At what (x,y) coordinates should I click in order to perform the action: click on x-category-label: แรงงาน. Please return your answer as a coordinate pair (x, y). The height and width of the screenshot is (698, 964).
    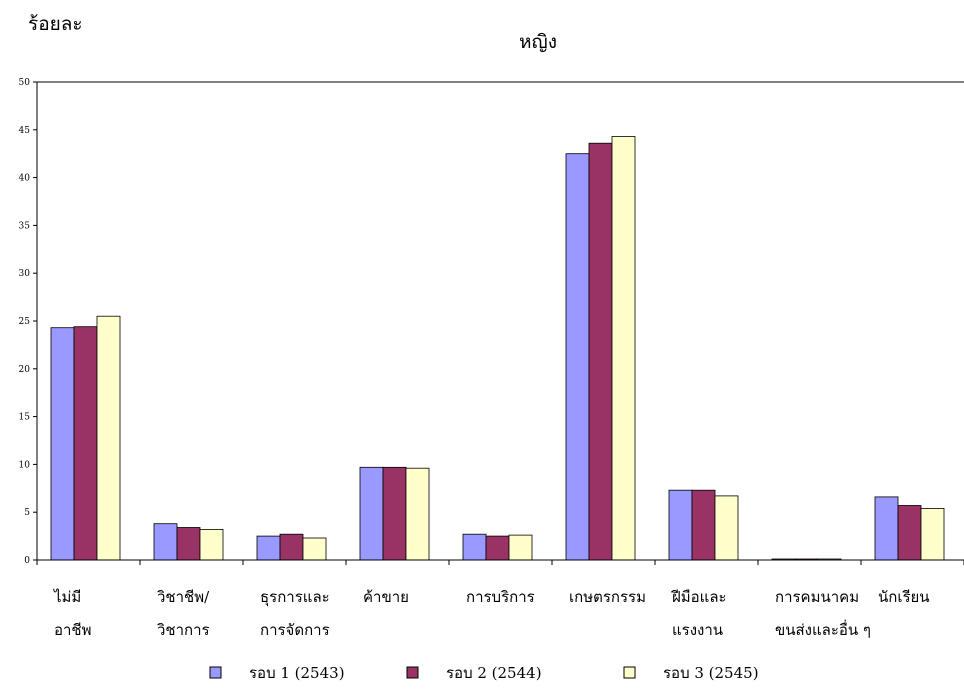
    Looking at the image, I should click on (697, 630).